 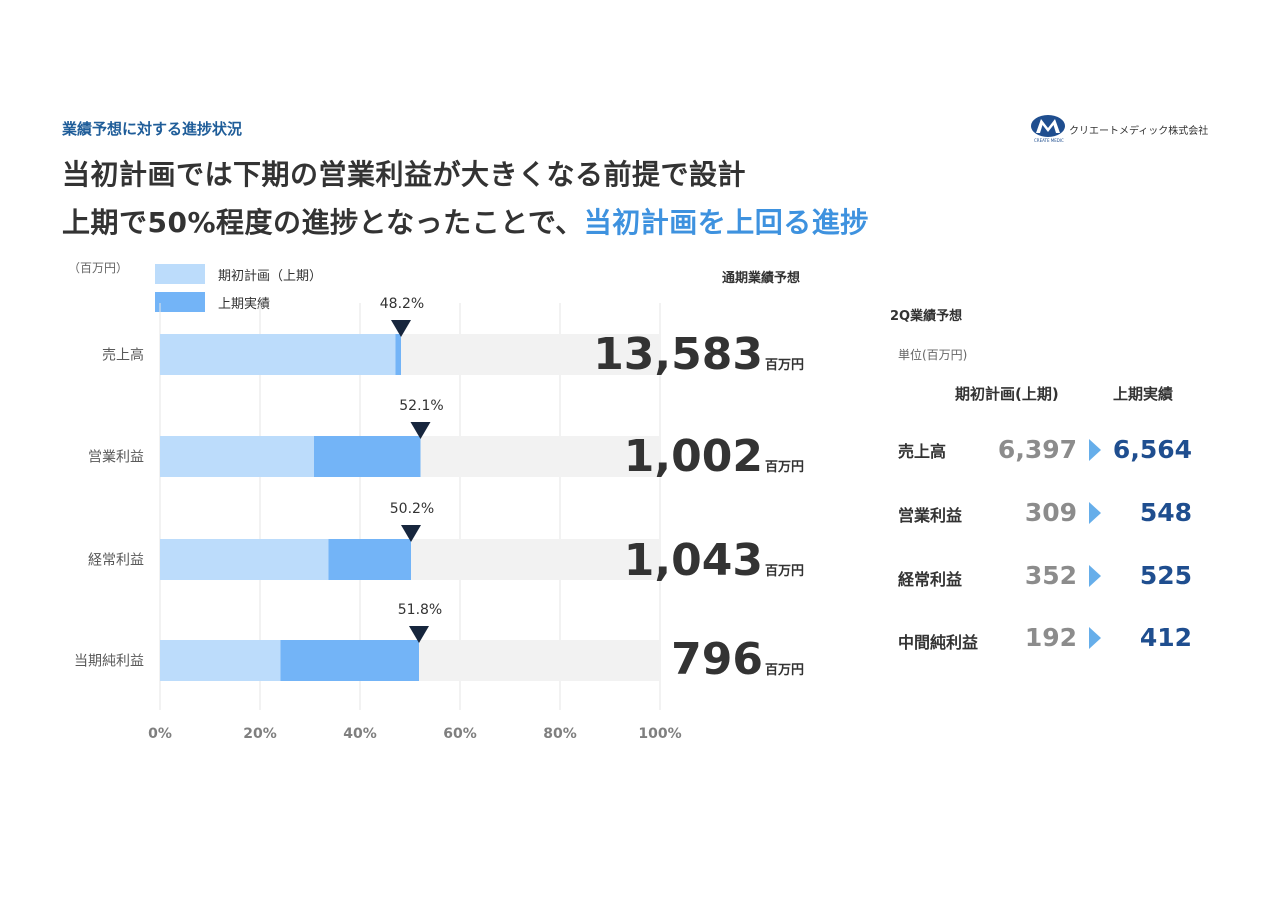 What do you see at coordinates (180, 274) in the screenshot?
I see `legend-swatch-plan` at bounding box center [180, 274].